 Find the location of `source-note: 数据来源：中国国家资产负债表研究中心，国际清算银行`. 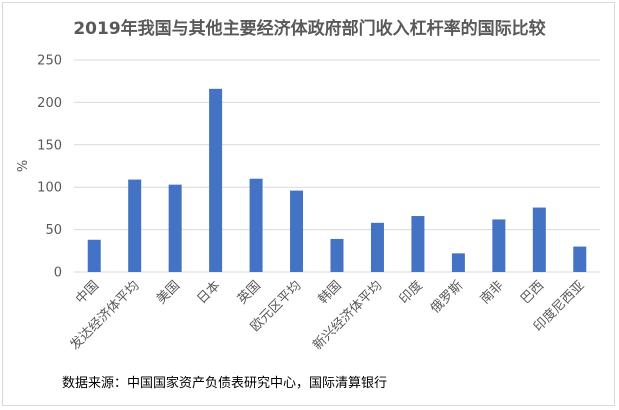

source-note: 数据来源：中国国家资产负债表研究中心，国际清算银行 is located at coordinates (225, 383).